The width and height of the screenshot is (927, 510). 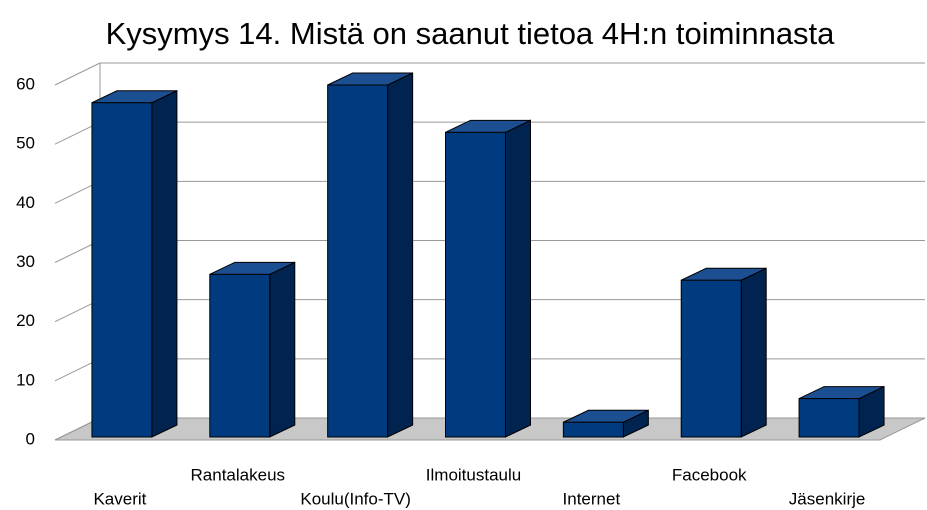 I want to click on y-tick-label: 0, so click(x=30, y=438).